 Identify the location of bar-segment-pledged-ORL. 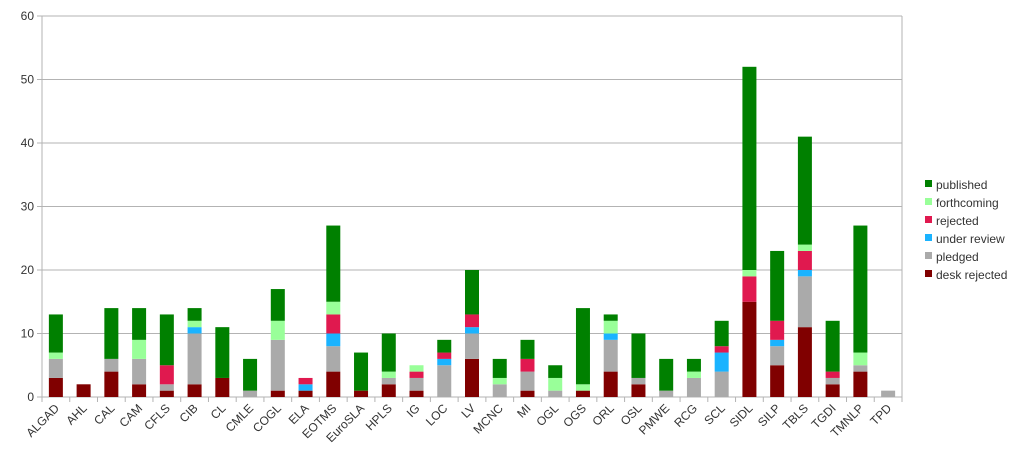
(610, 355).